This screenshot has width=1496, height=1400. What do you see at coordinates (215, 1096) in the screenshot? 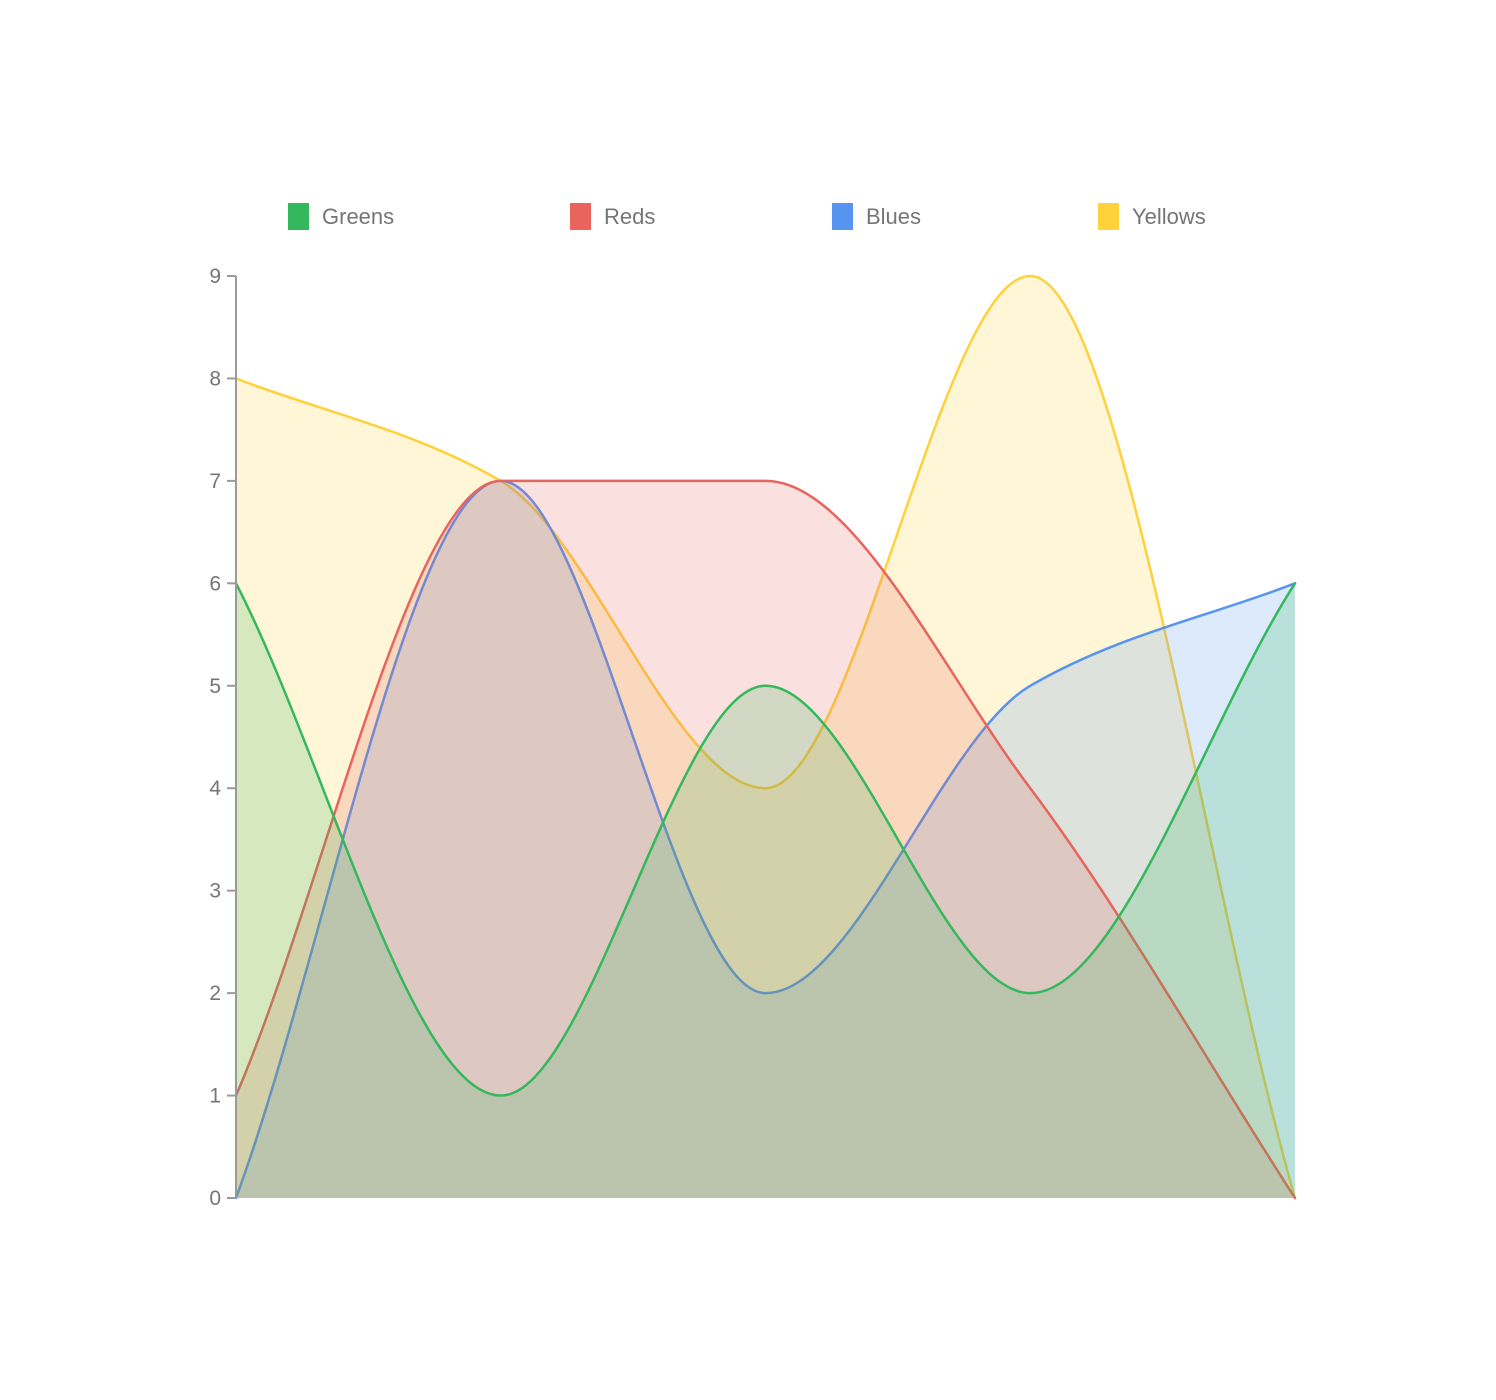
I see `y-axis-label: 1` at bounding box center [215, 1096].